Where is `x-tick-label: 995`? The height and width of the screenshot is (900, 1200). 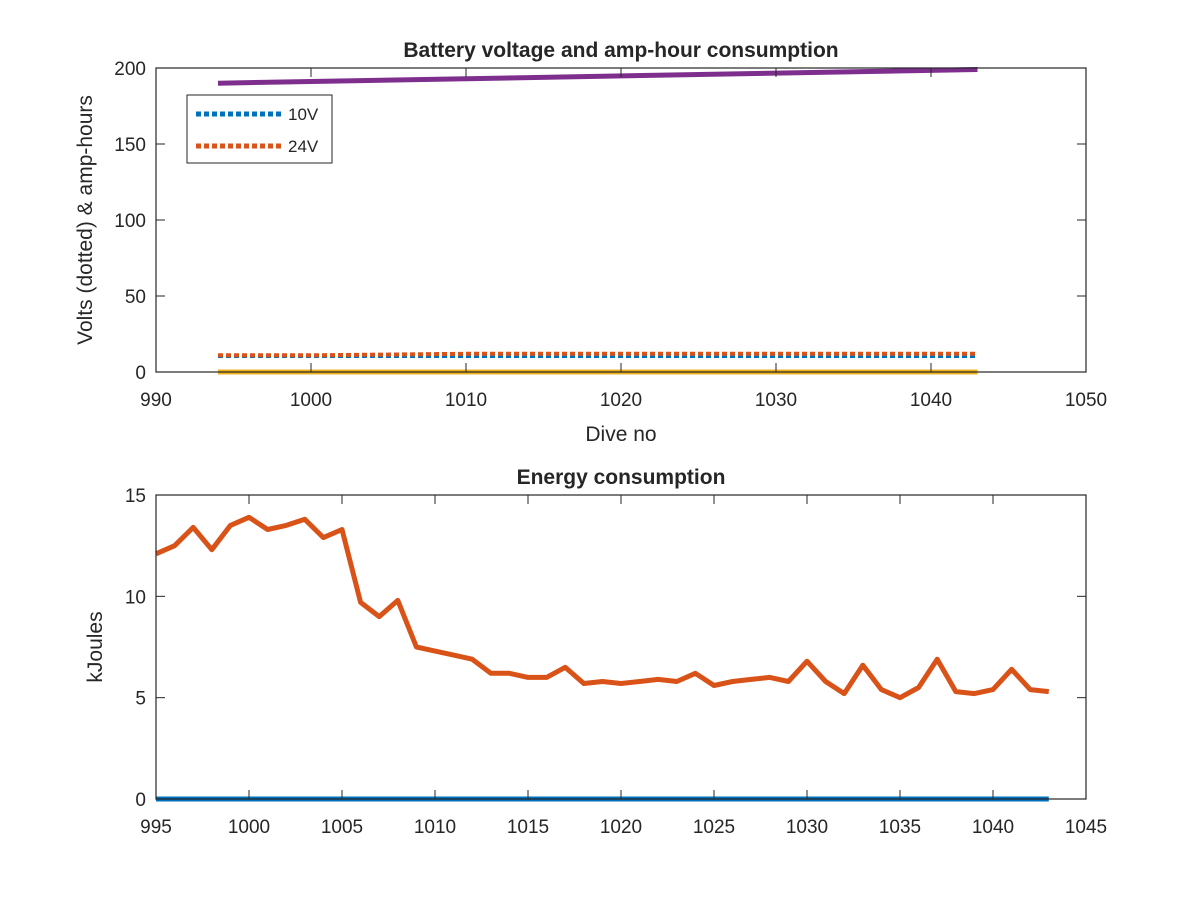
x-tick-label: 995 is located at coordinates (156, 827).